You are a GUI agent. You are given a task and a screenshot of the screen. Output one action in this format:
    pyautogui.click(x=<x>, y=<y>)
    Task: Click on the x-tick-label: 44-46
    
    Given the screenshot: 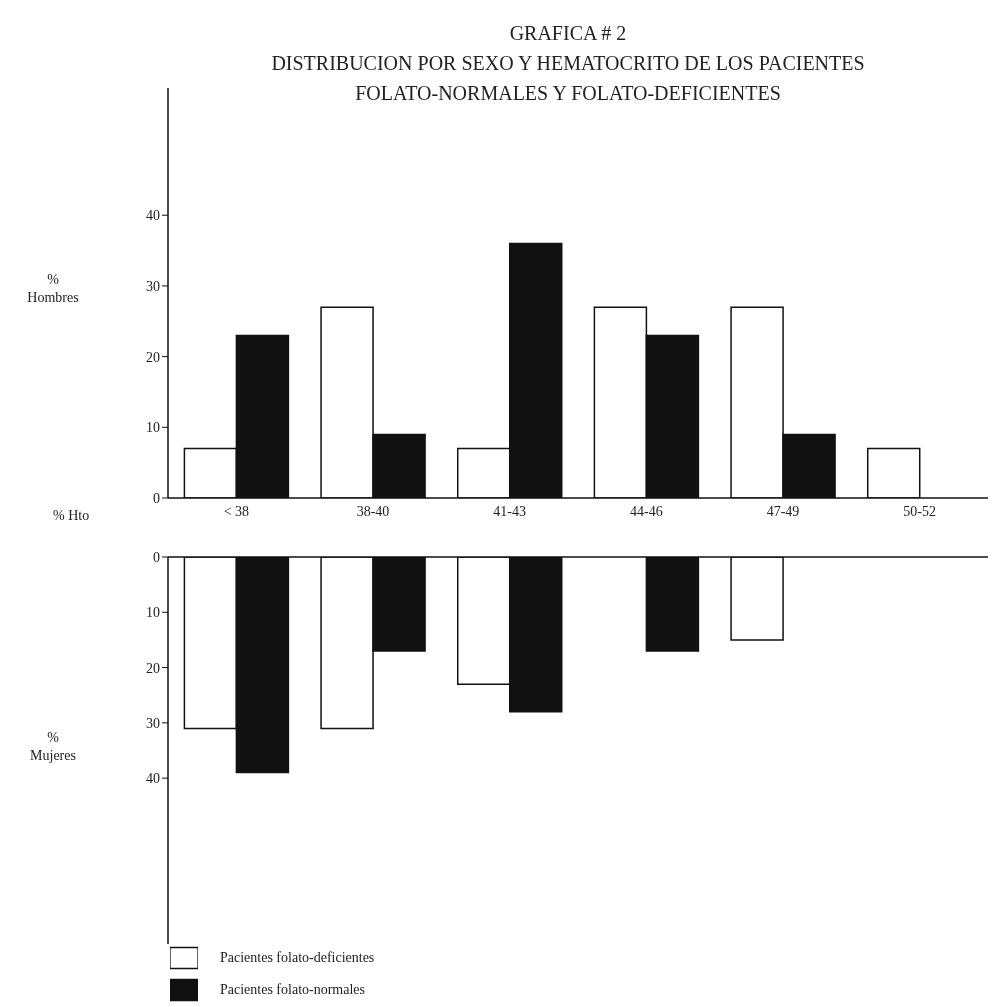 What is the action you would take?
    pyautogui.click(x=646, y=511)
    